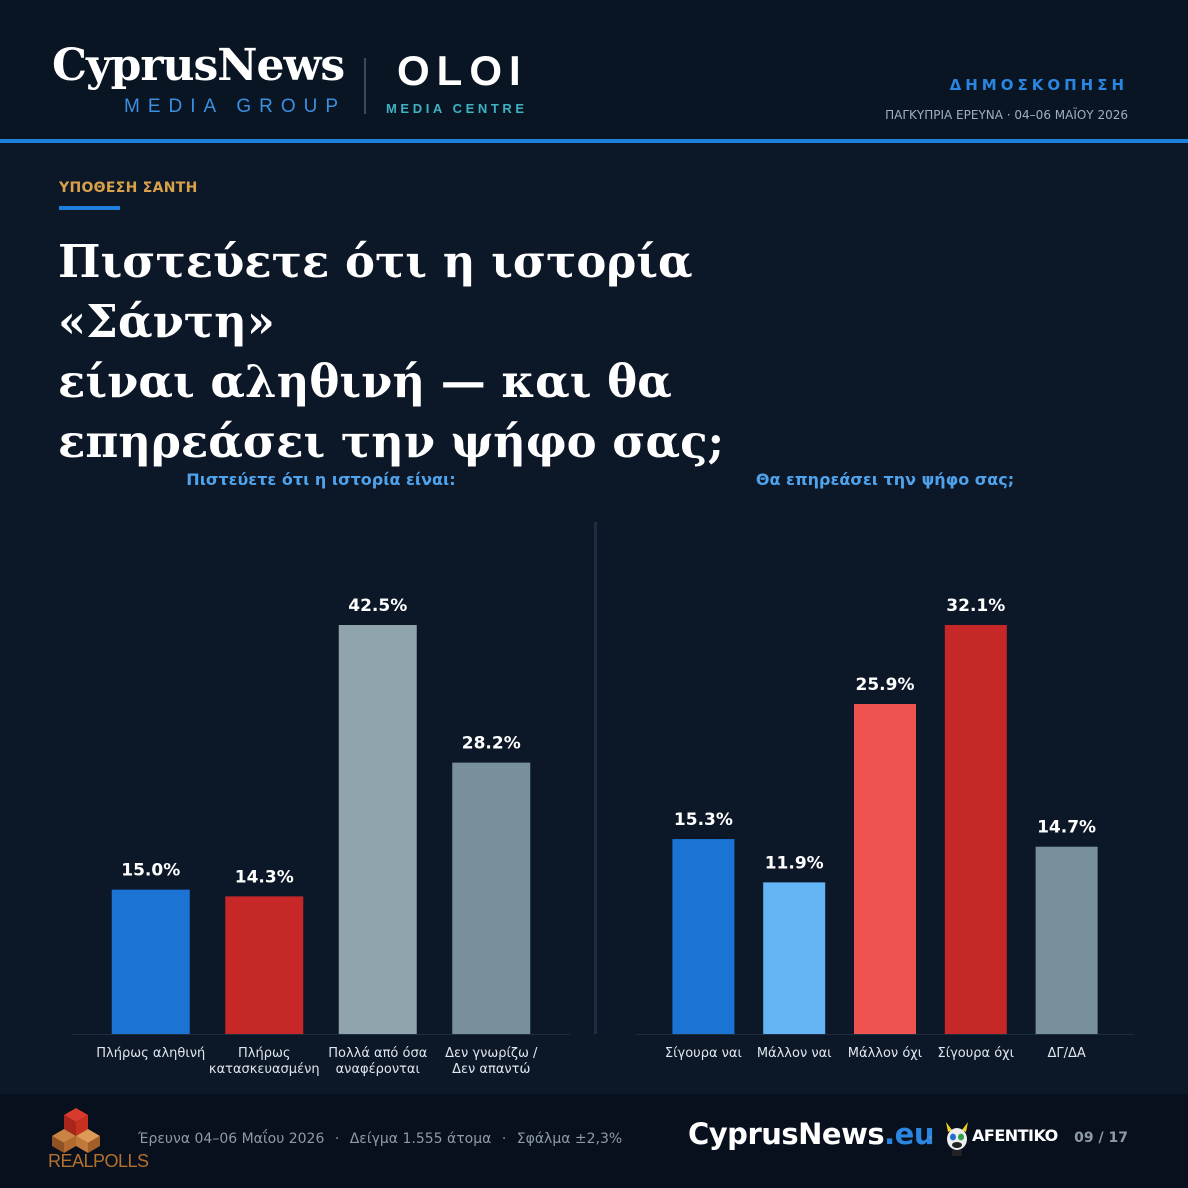 This screenshot has width=1188, height=1188. Describe the element at coordinates (957, 1139) in the screenshot. I see `afentiko-mascot-icon` at that location.